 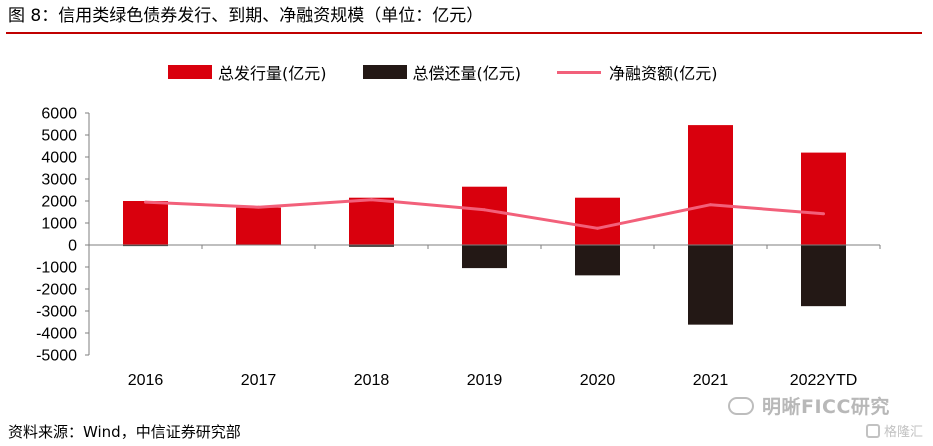 I want to click on bar-issuance-2021, so click(x=710, y=185).